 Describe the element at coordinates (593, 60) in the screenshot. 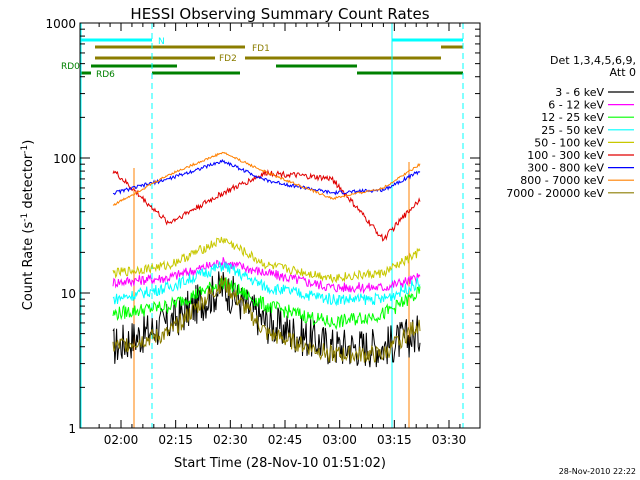

I see `legend-header: Det 1,3,4,5,6,9,` at that location.